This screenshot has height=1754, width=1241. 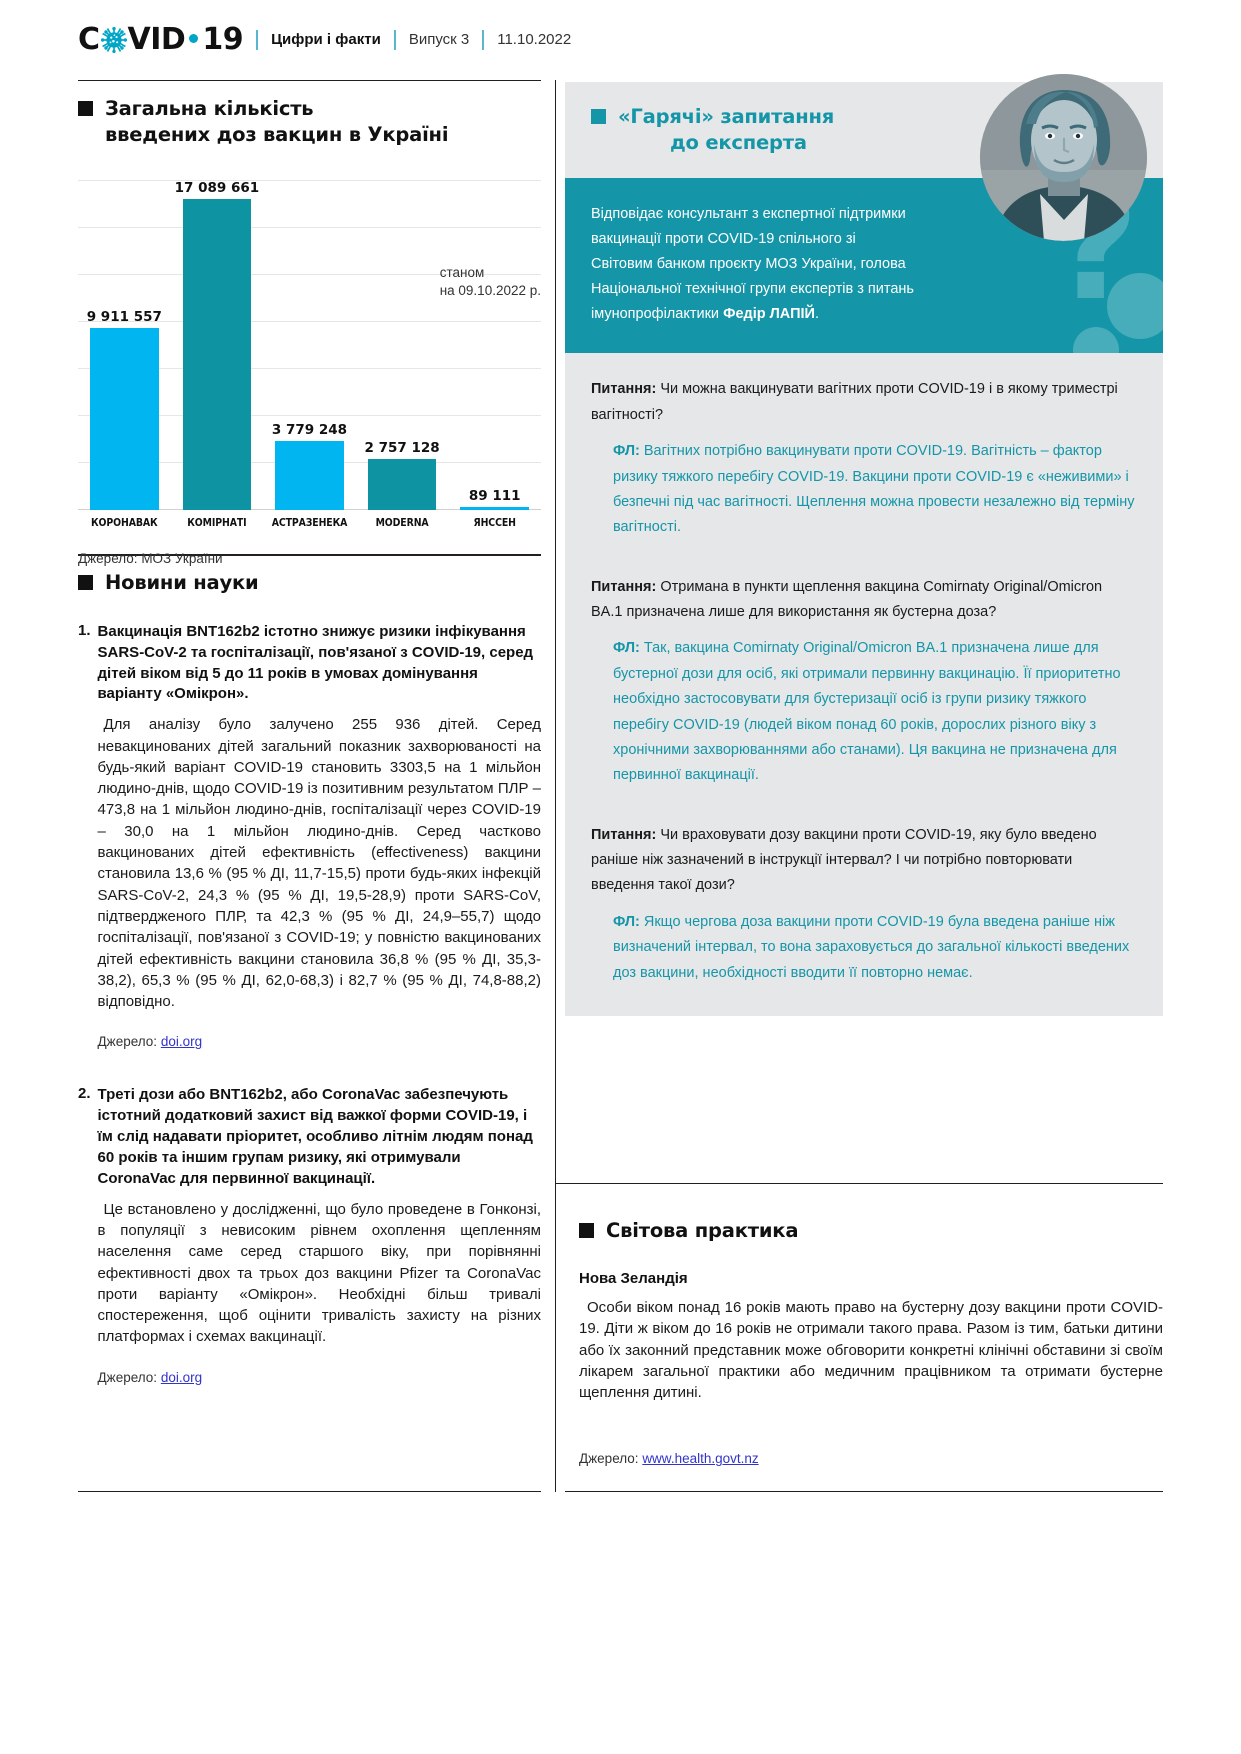 I want to click on chart-bar-value-label: 89 111, so click(x=494, y=495).